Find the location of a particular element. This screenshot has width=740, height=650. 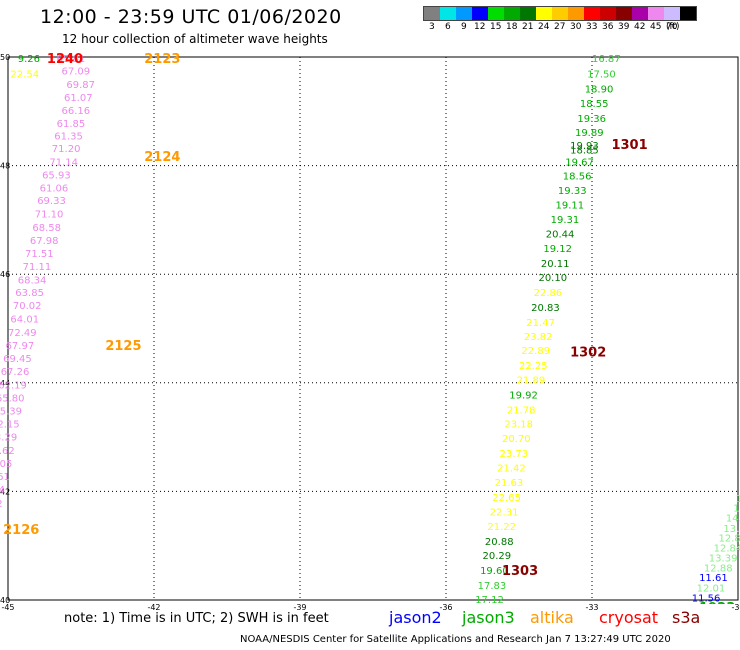

legend-unit: (ft) is located at coordinates (673, 27).